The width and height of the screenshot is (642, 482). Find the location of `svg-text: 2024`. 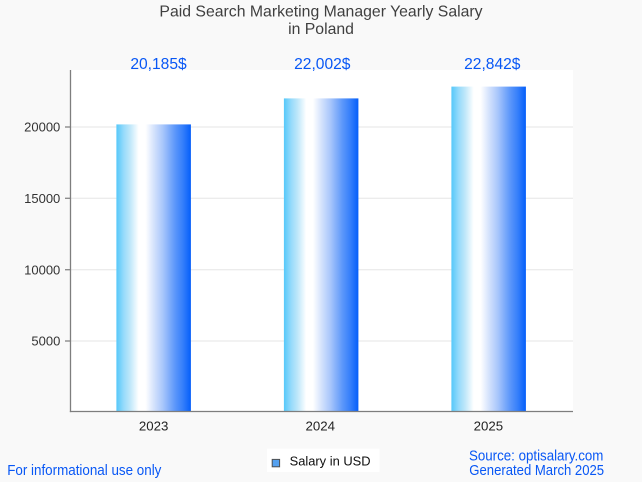

svg-text: 2024 is located at coordinates (320, 426).